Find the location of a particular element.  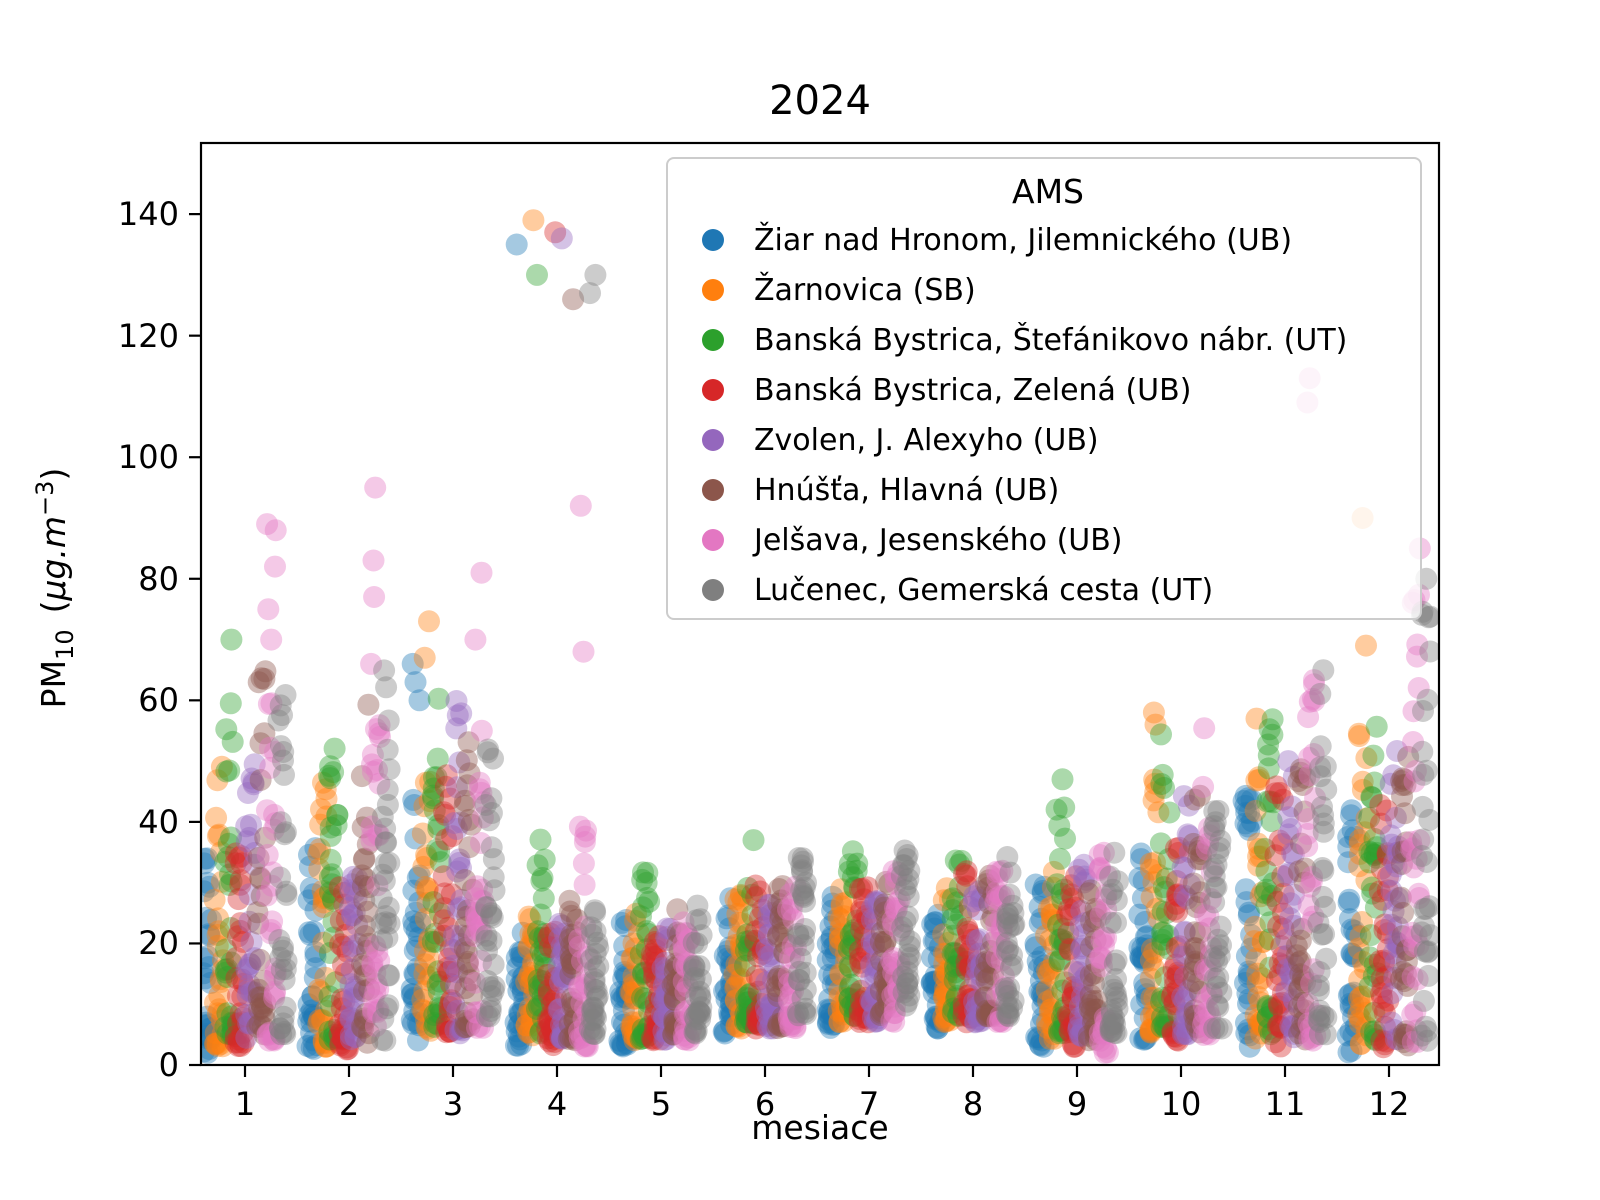

legend-entry-label: Žiar nad Hronom, Jilemnického (UB) is located at coordinates (1023, 240).